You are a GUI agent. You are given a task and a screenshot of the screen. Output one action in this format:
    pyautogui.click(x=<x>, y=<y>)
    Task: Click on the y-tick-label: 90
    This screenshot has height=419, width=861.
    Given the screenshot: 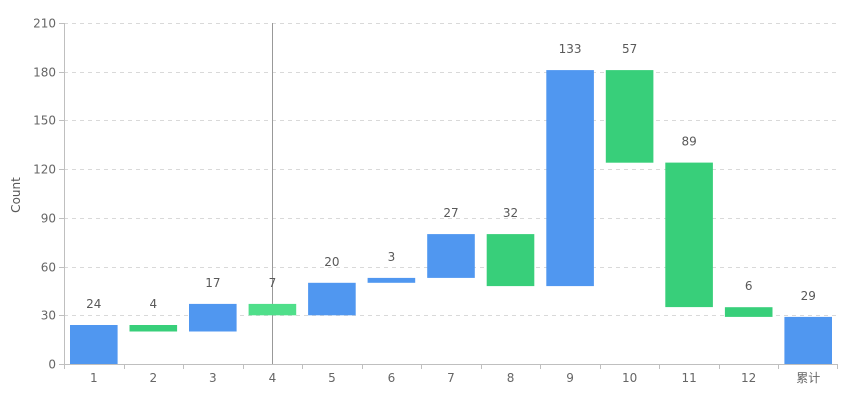 What is the action you would take?
    pyautogui.click(x=48, y=219)
    